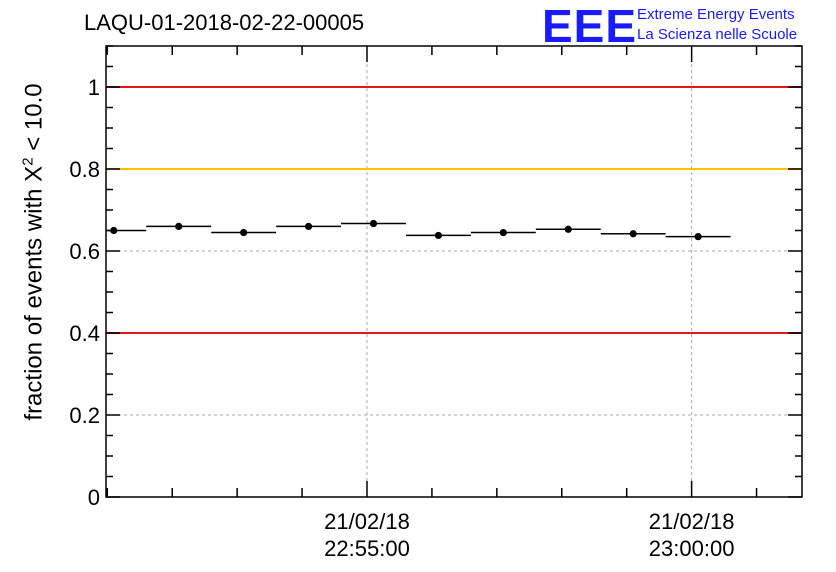  Describe the element at coordinates (94, 87) in the screenshot. I see `y-tick-label: 1` at that location.